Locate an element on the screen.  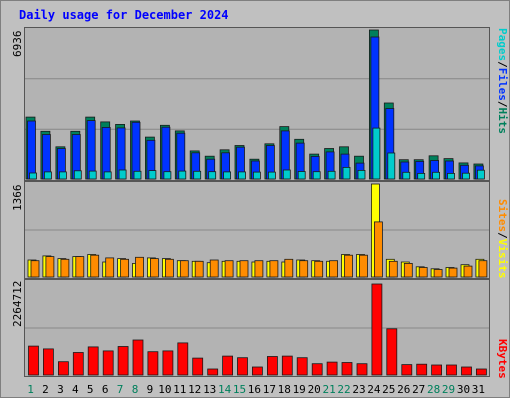
legend-entry: Visits is located at coordinates (502, 258).